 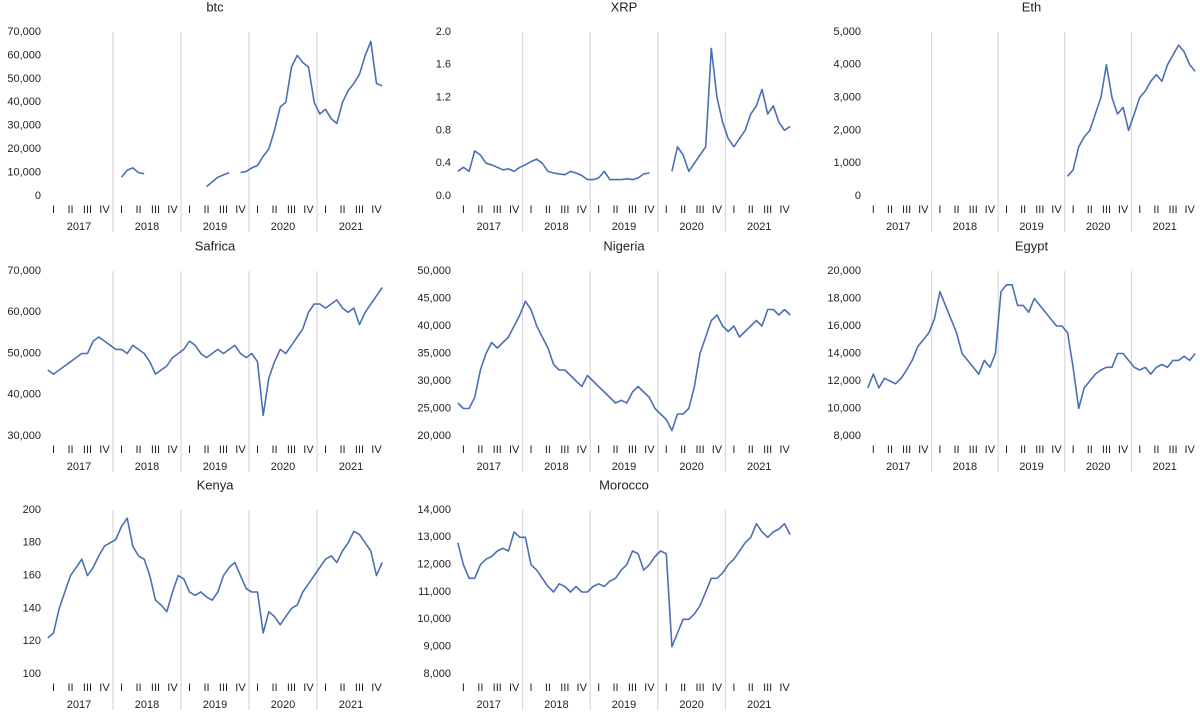 What do you see at coordinates (437, 674) in the screenshot?
I see `y-tick-label: 8,000` at bounding box center [437, 674].